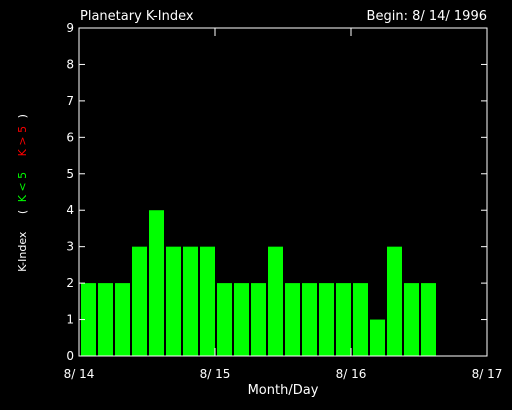  Describe the element at coordinates (70, 137) in the screenshot. I see `y-tick-label: 6` at that location.